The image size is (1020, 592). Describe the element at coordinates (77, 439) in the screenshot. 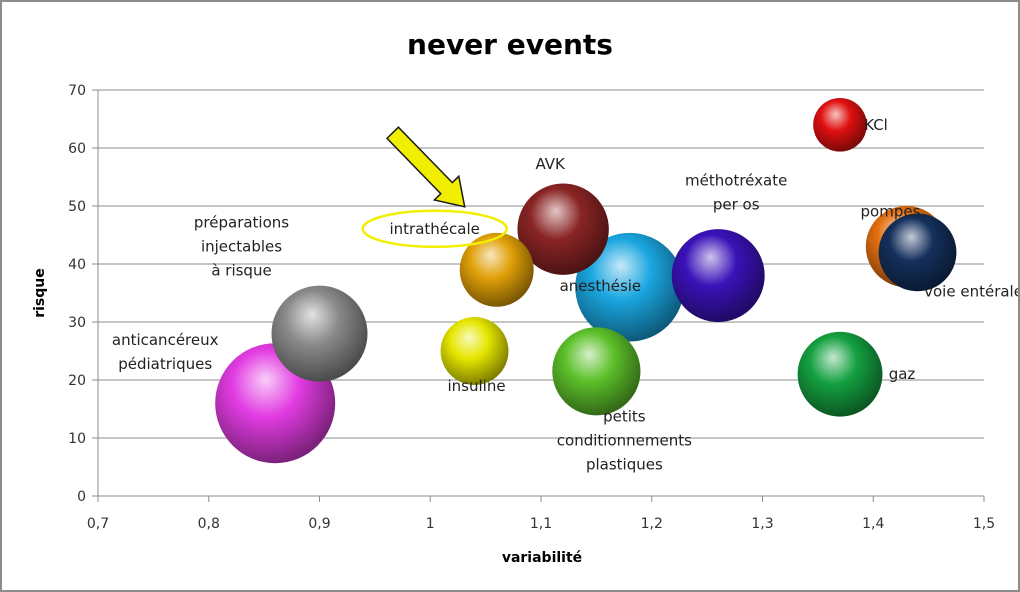

I see `y-tick-label: 10` at that location.